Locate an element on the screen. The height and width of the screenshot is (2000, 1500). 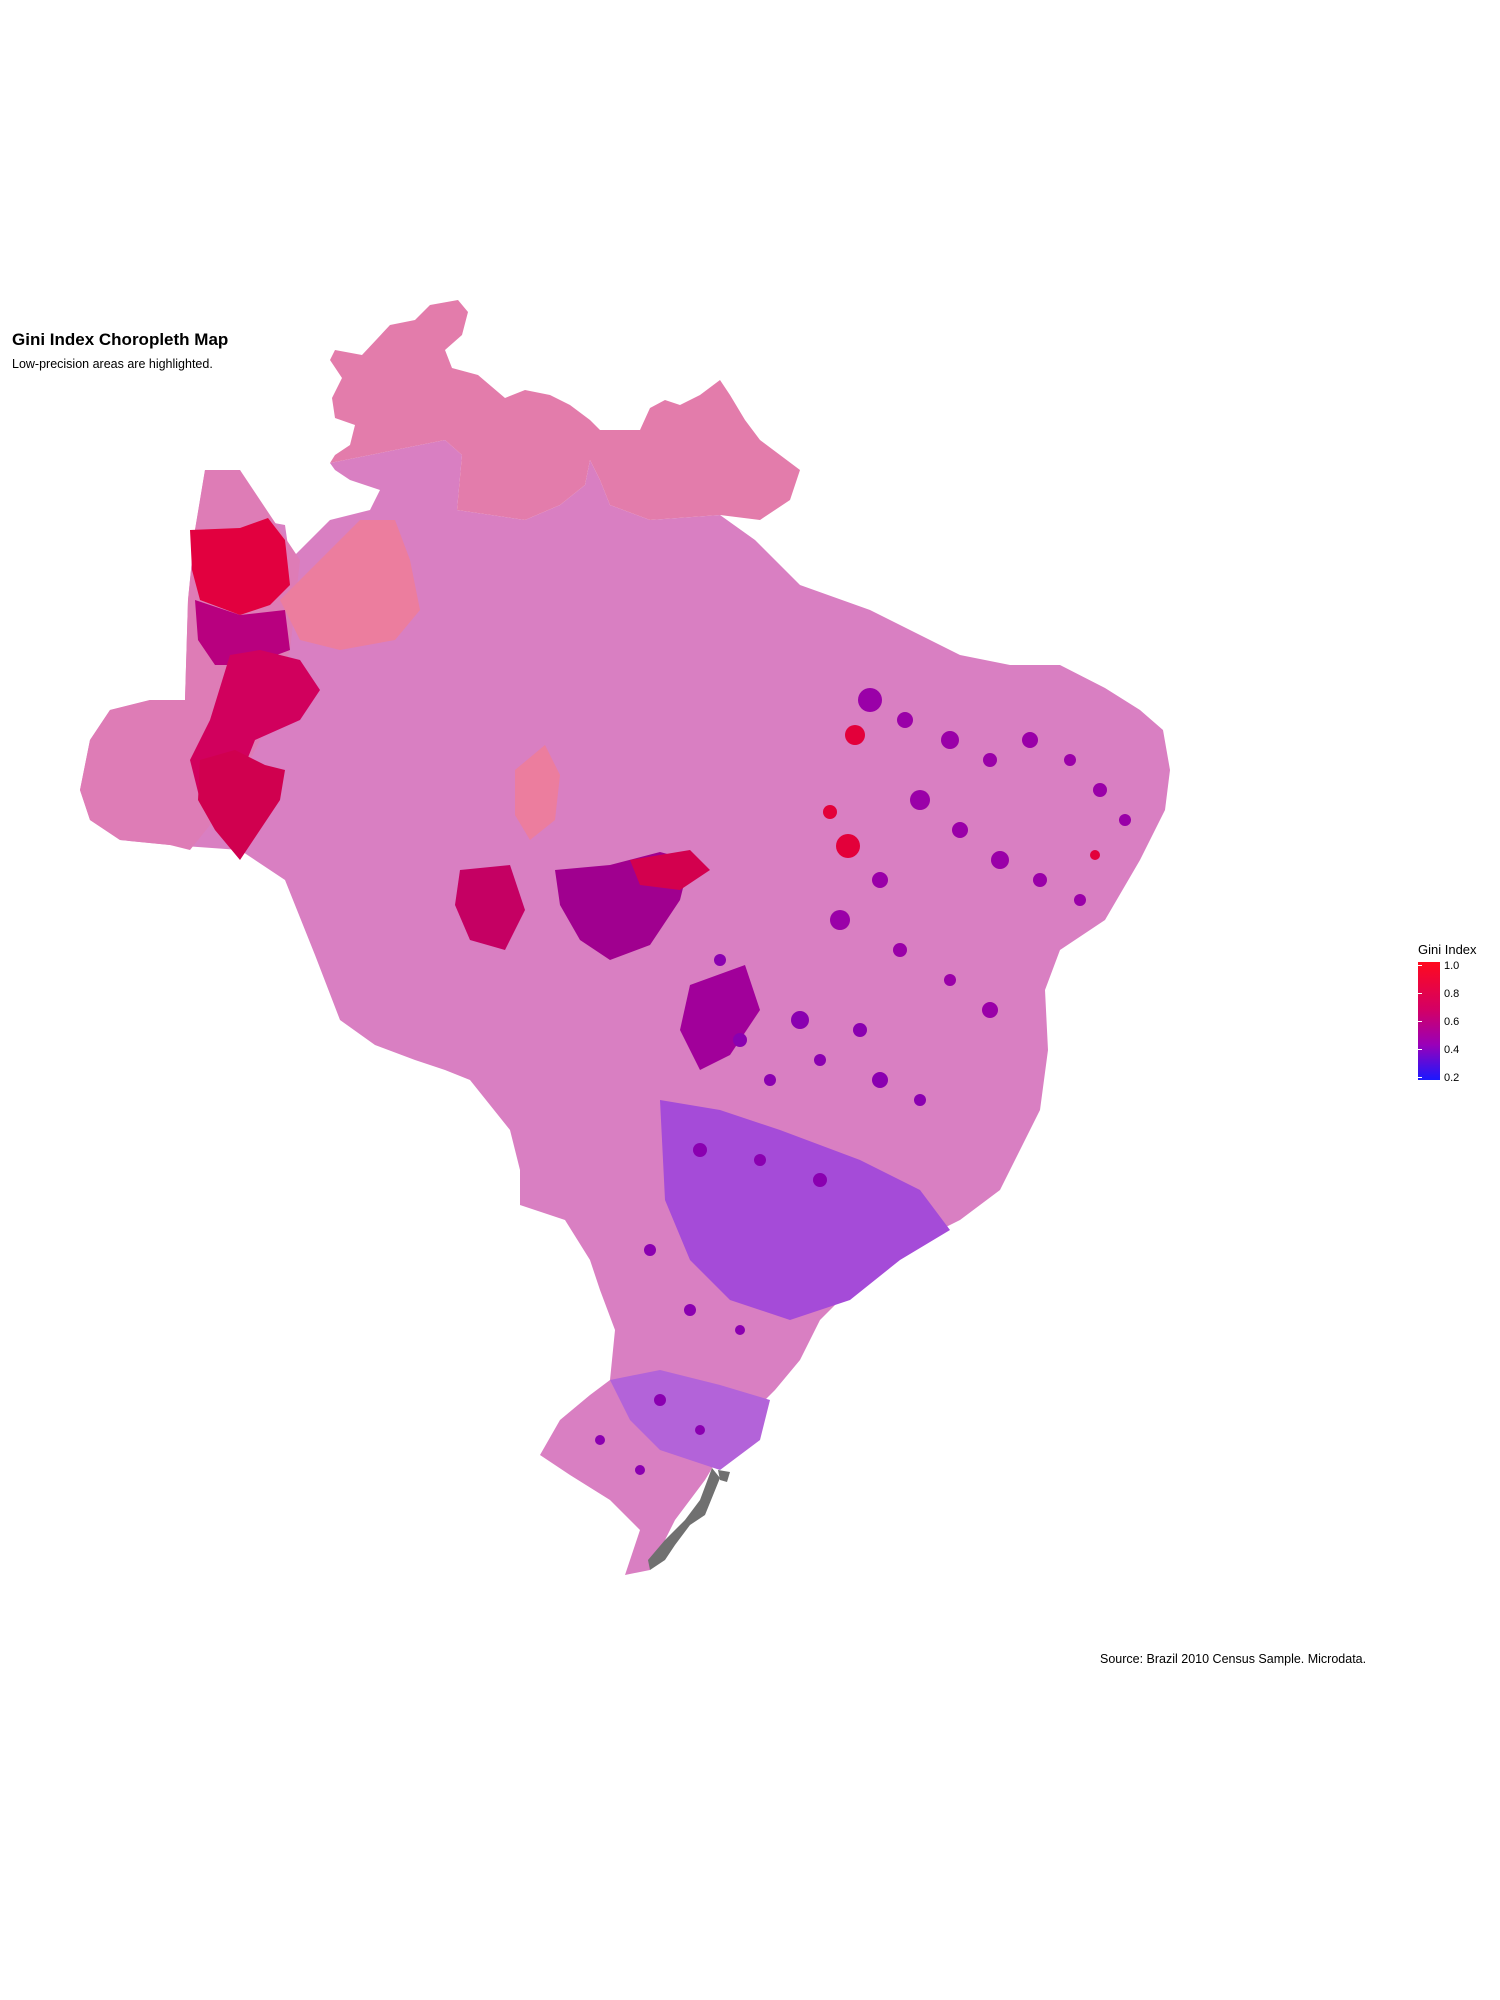
highlight-red-dots is located at coordinates (961, 792).